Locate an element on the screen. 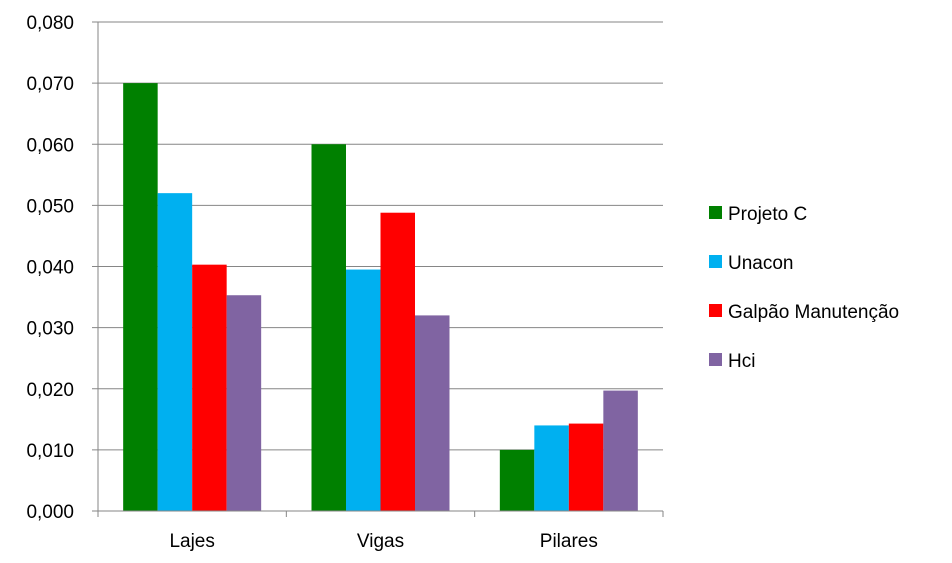 This screenshot has height=563, width=952. legend: Projeto C Unacon Galpão Manutenção Hci is located at coordinates (804, 288).